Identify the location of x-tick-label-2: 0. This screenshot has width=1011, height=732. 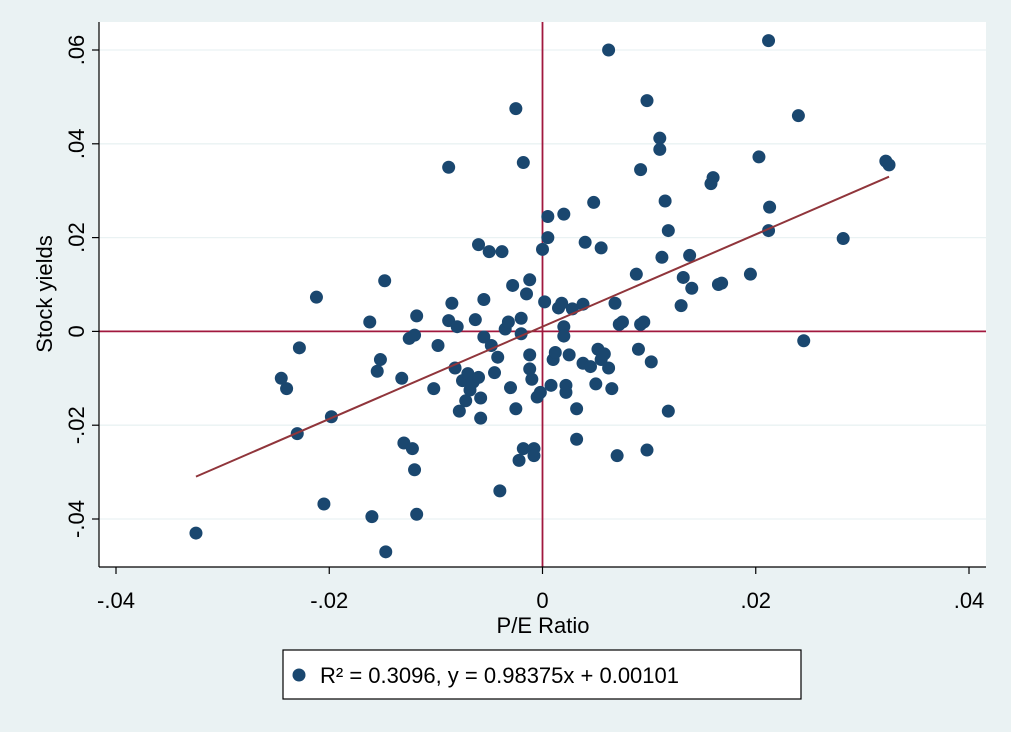
(542, 600).